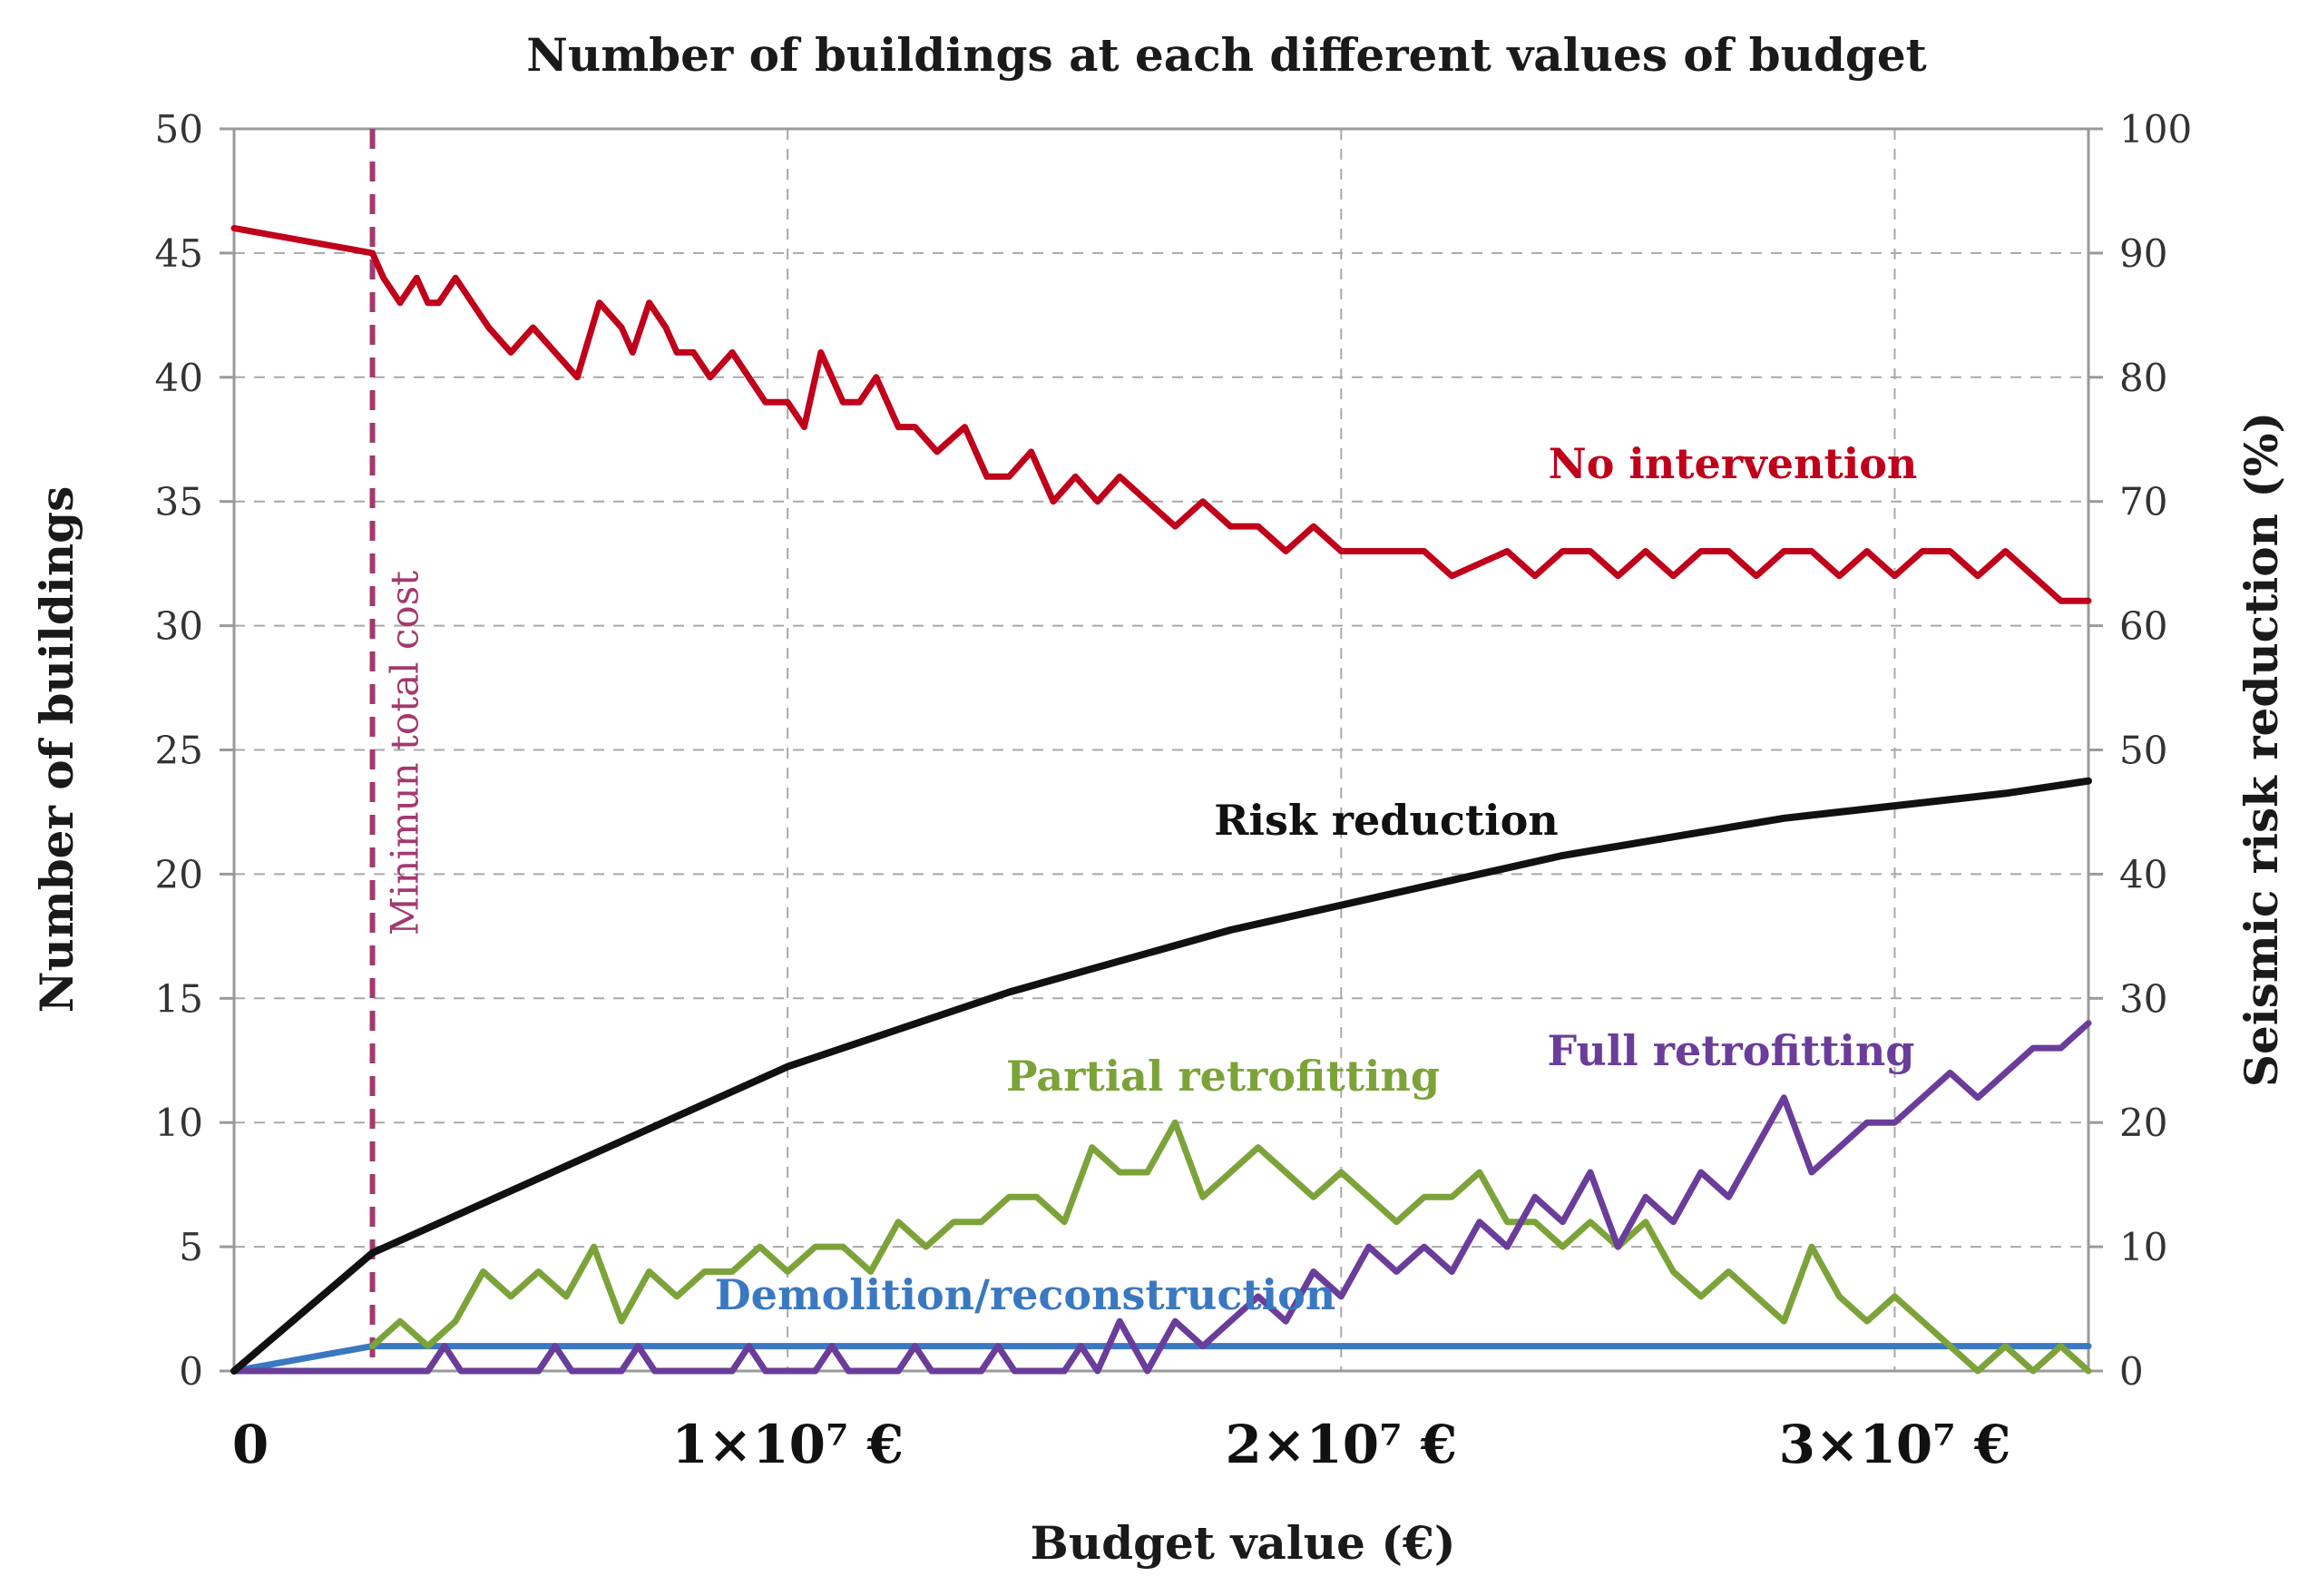 Image resolution: width=2308 pixels, height=1596 pixels. Describe the element at coordinates (2261, 749) in the screenshot. I see `y2-axis-label: Seismic risk reduction (%)` at that location.